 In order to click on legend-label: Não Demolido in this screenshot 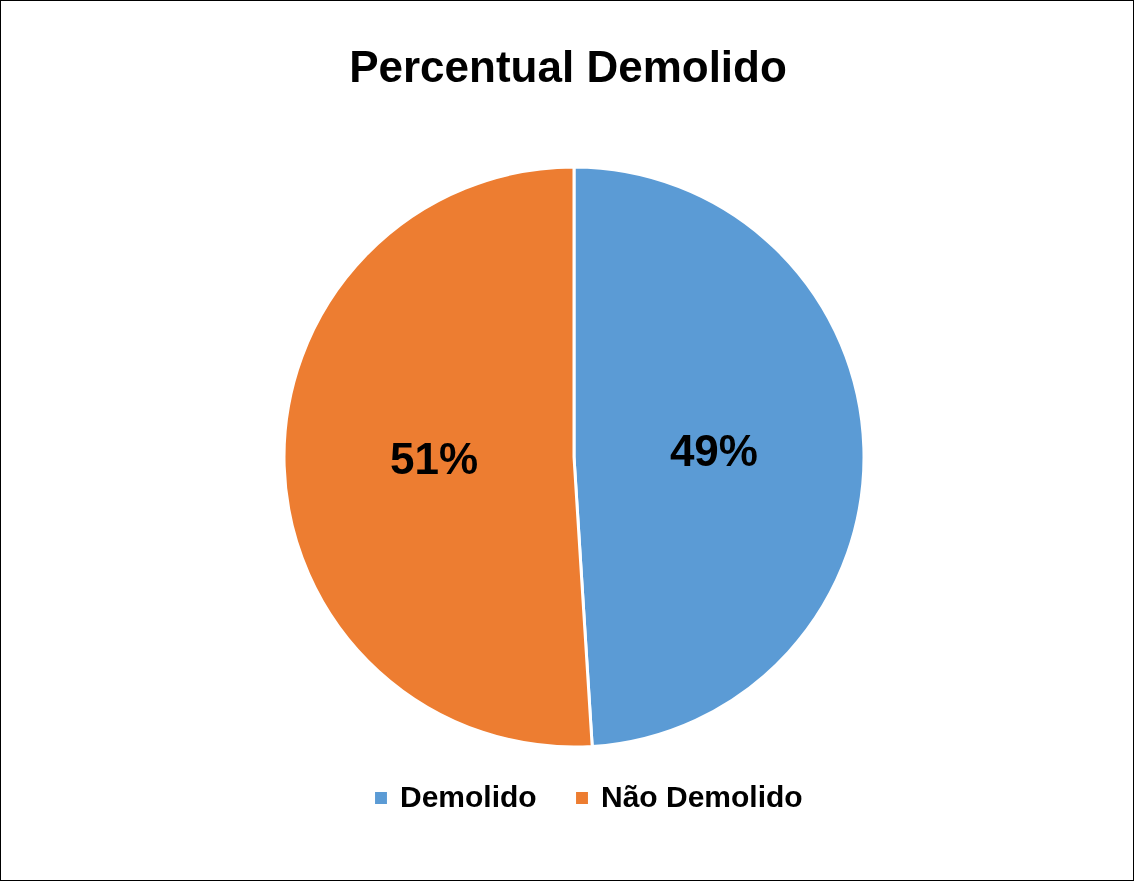, I will do `click(702, 796)`.